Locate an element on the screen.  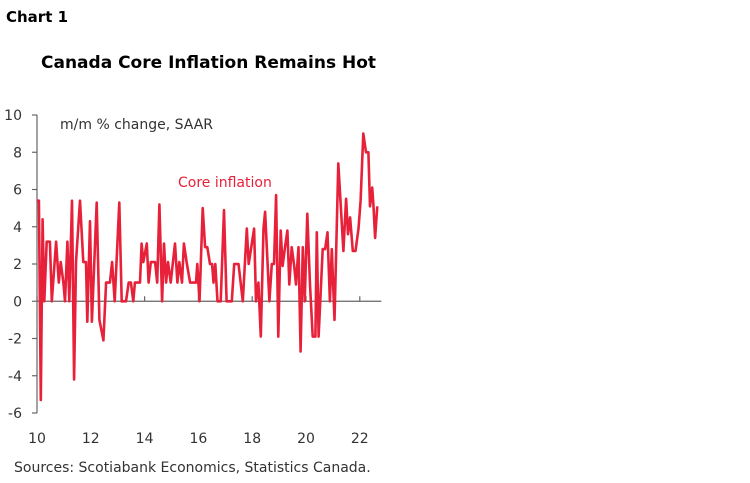
chart-label: Chart 1 is located at coordinates (37, 17).